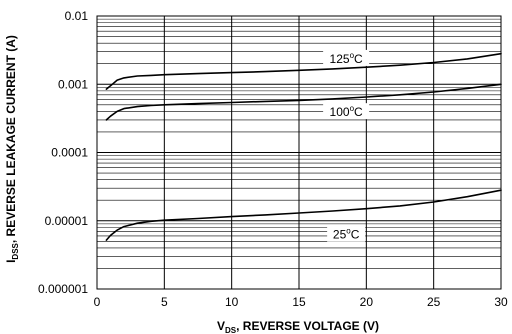  I want to click on series-annotation: 25oC, so click(346, 233).